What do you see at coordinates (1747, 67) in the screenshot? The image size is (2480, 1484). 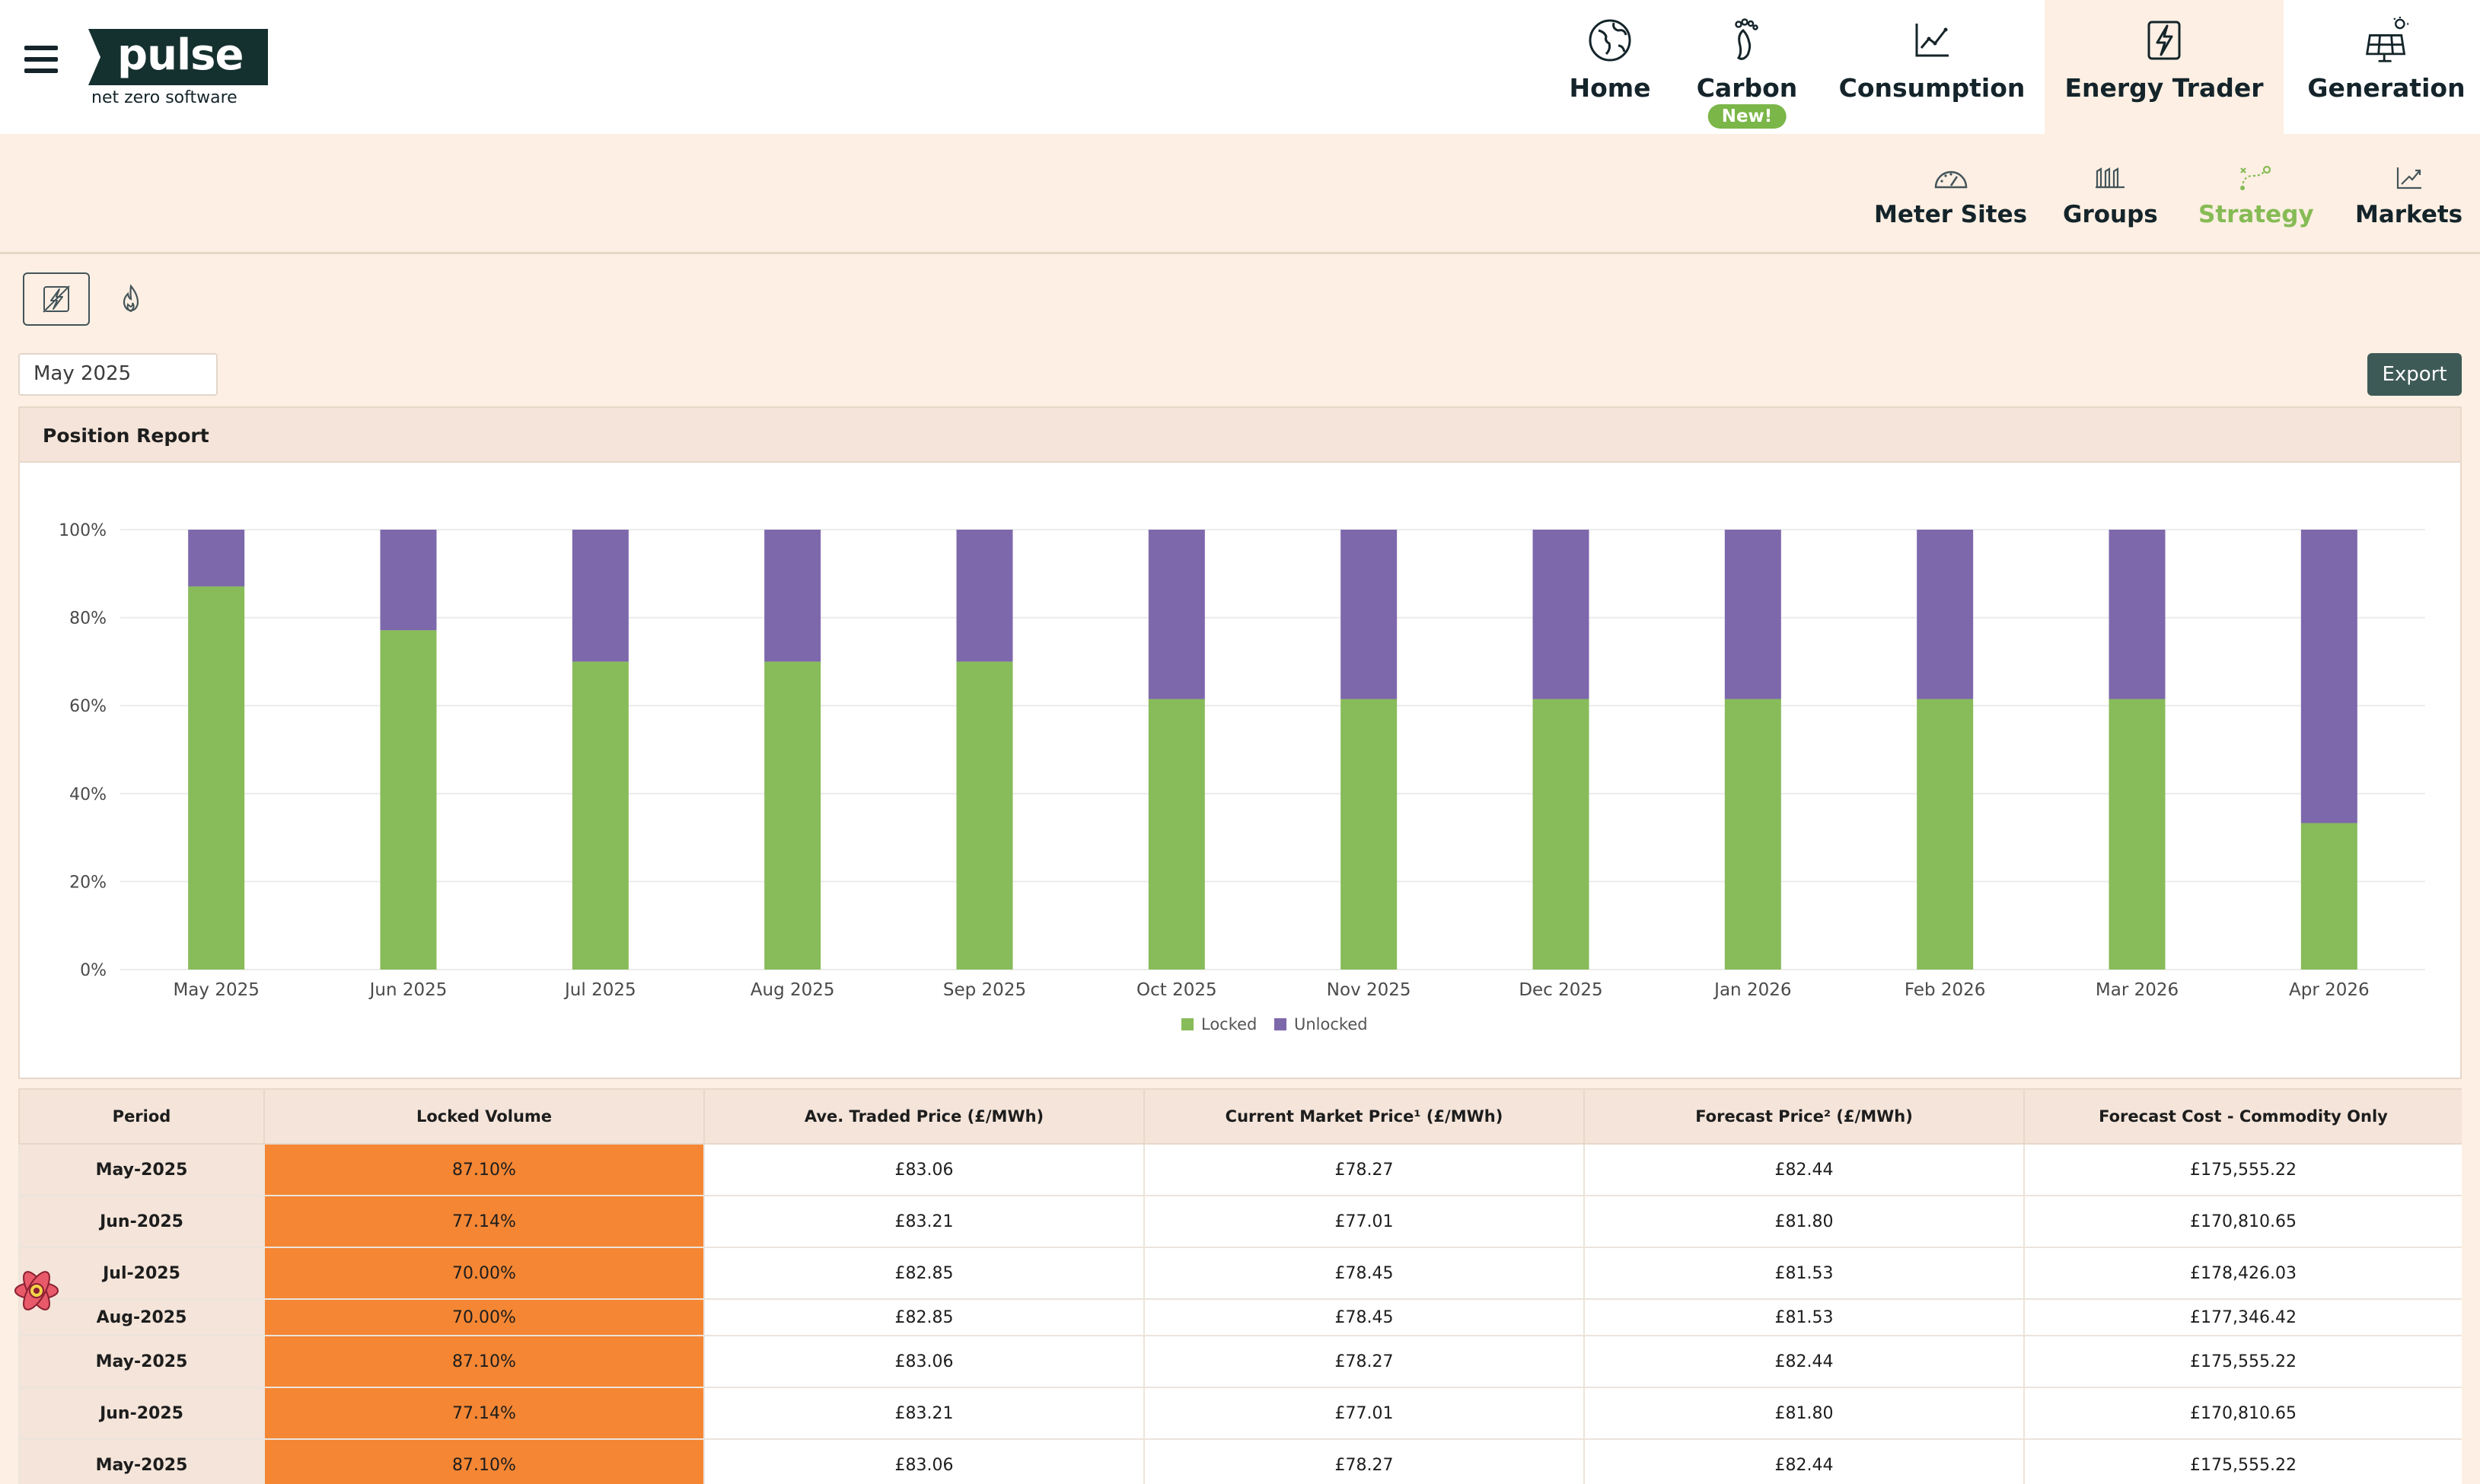 I see `nav-carbon: Carbon New!` at bounding box center [1747, 67].